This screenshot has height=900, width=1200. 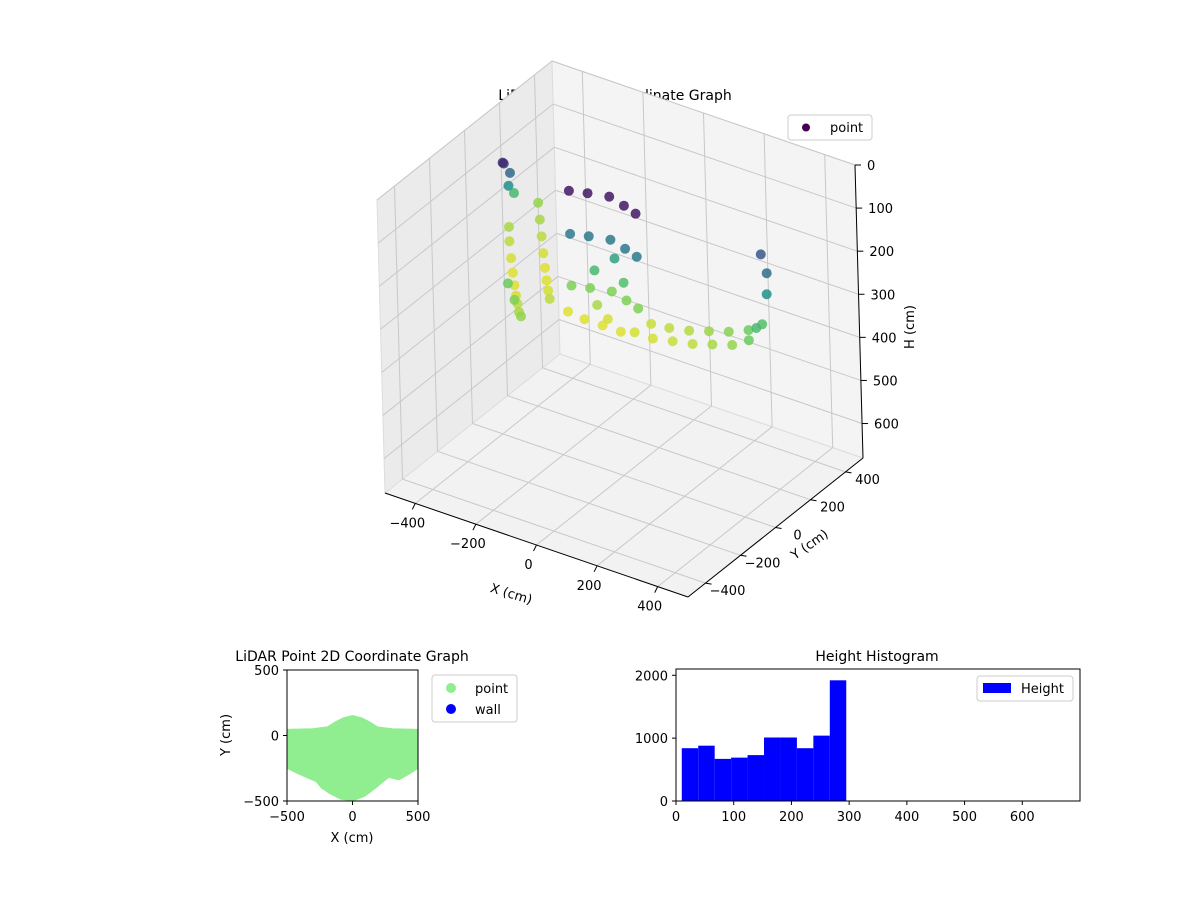 What do you see at coordinates (964, 817) in the screenshot?
I see `x-tick-label-hist: 500` at bounding box center [964, 817].